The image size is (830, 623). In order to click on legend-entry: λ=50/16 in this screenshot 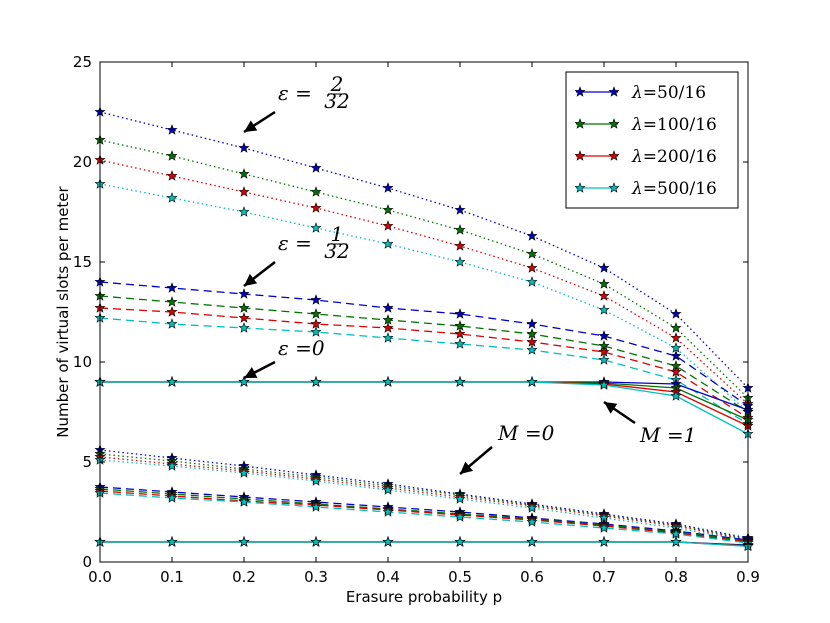, I will do `click(640, 93)`.